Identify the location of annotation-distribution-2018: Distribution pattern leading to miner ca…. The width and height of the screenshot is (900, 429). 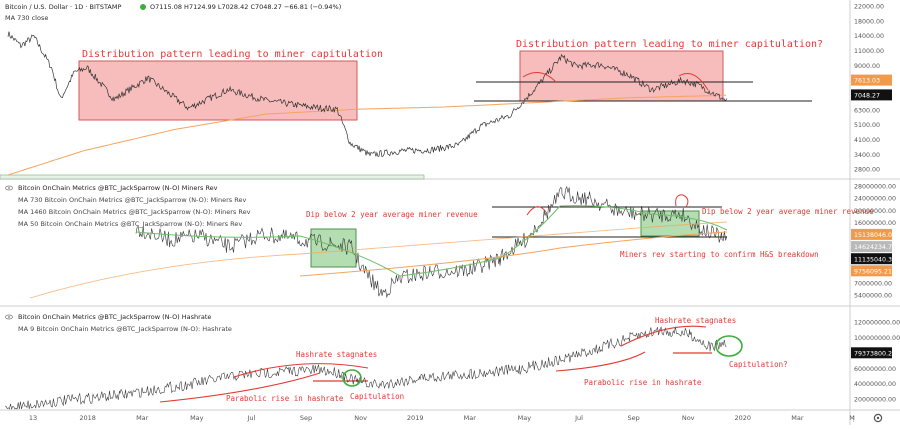
(232, 54).